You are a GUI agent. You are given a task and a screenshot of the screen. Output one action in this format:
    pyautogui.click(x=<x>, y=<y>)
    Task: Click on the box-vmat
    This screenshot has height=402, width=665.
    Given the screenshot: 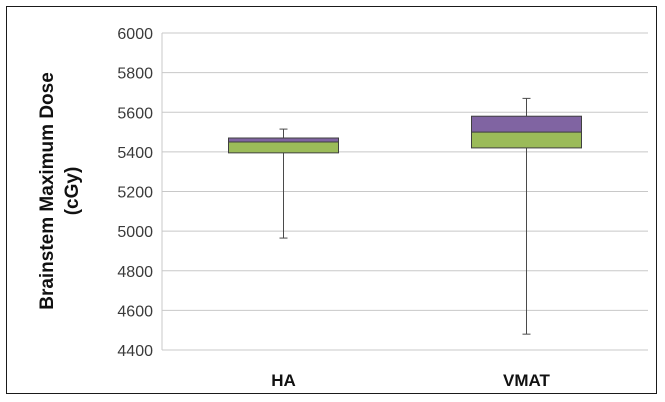 What is the action you would take?
    pyautogui.click(x=526, y=216)
    